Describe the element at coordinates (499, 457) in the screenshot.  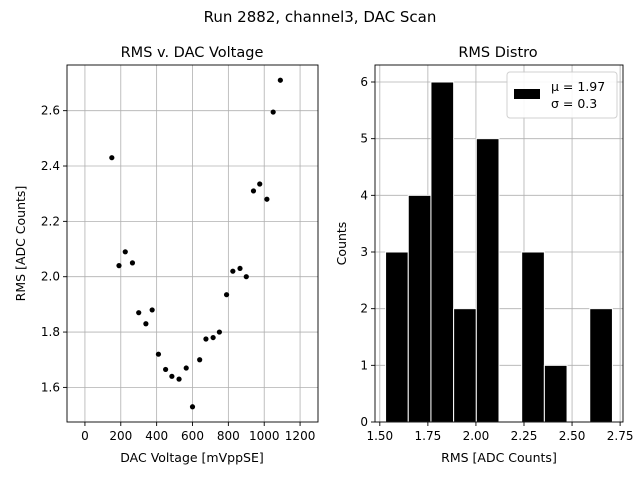
I see `histogram-xlabel: RMS [ADC Counts]` at that location.